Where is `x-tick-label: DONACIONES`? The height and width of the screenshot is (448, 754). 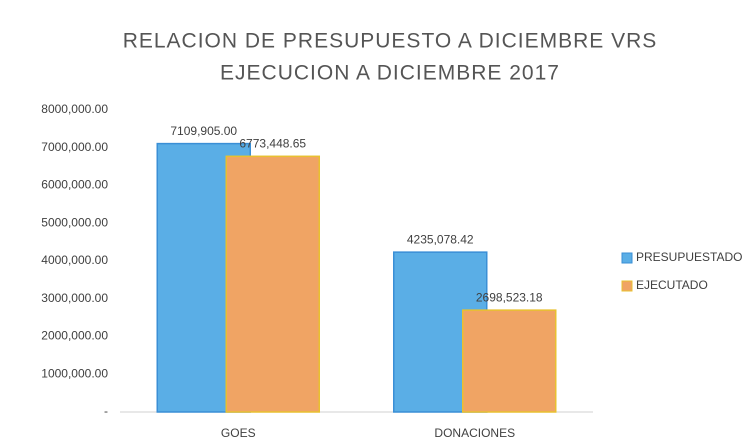
x-tick-label: DONACIONES is located at coordinates (474, 433).